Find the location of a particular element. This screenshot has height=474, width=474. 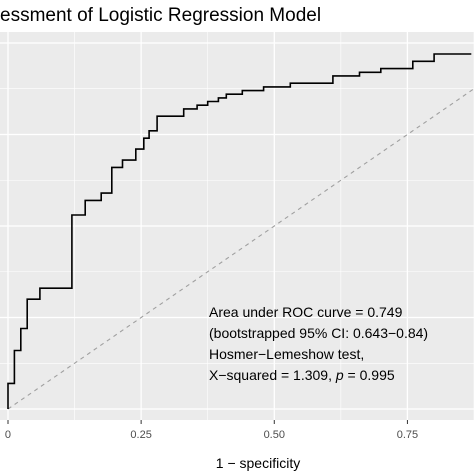

ci-annotation: (bootstrapped 95% CI: 0.643−0.84) is located at coordinates (318, 333).